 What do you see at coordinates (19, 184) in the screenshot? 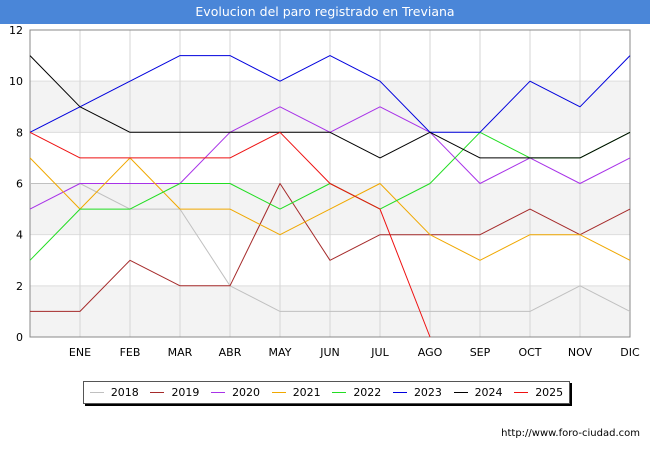
I see `y-tick-label: 6` at bounding box center [19, 184].